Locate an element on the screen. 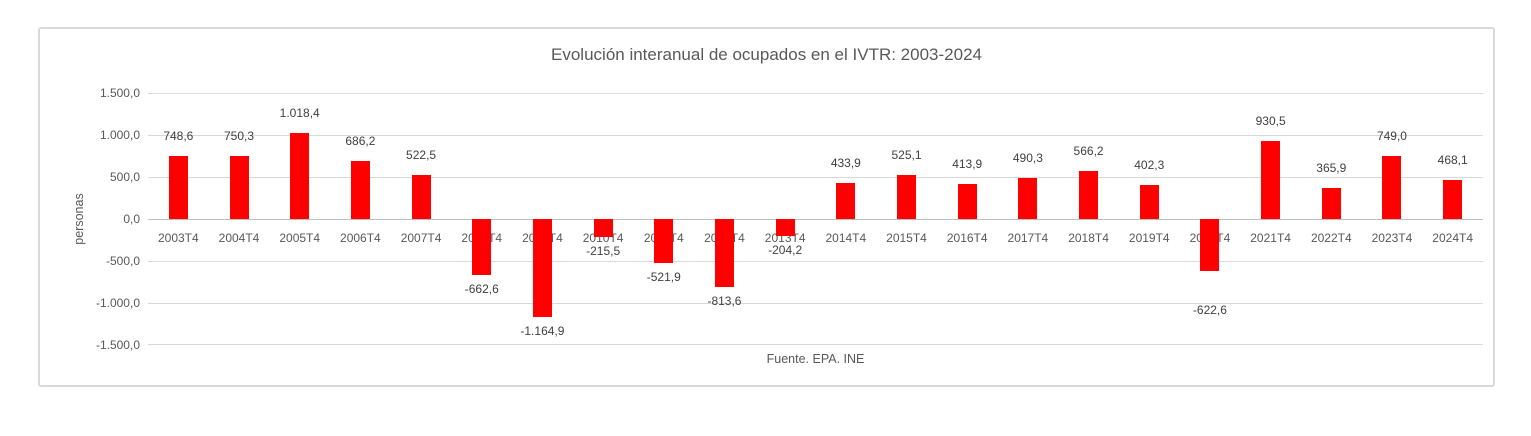 The height and width of the screenshot is (436, 1531). x-category-label: 2006T4 is located at coordinates (360, 238).